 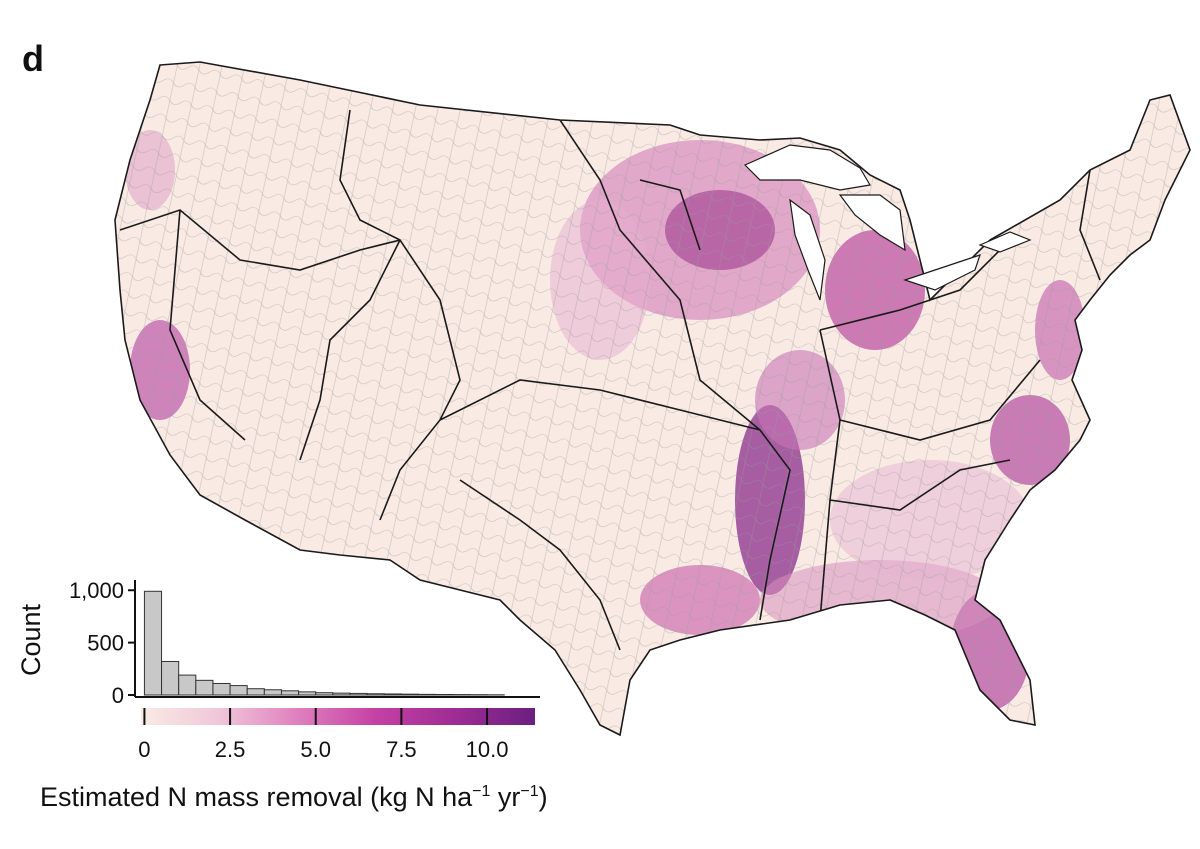 I want to click on x-tick-label: 10.0, so click(x=487, y=749).